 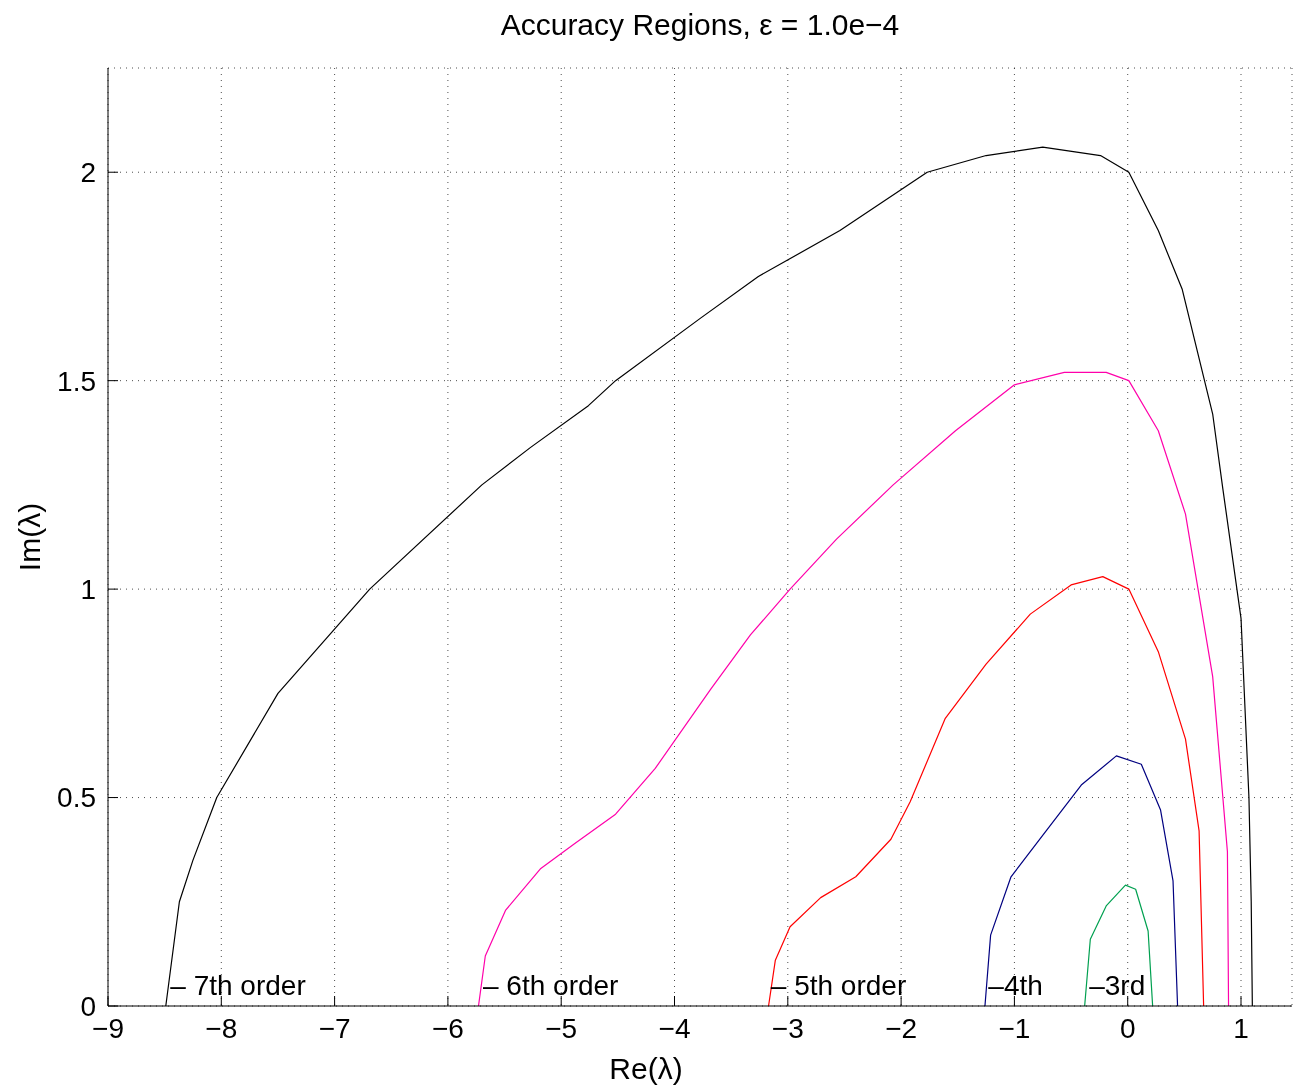 What do you see at coordinates (1015, 986) in the screenshot?
I see `annotation: –4th` at bounding box center [1015, 986].